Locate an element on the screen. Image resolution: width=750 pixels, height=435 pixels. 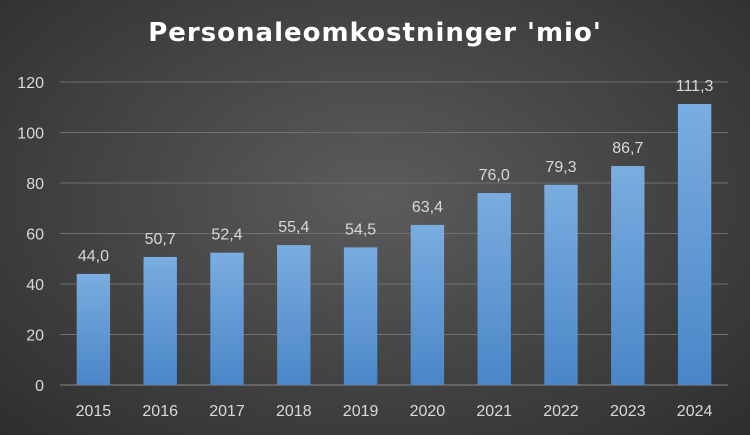
bar-2015 is located at coordinates (93, 329).